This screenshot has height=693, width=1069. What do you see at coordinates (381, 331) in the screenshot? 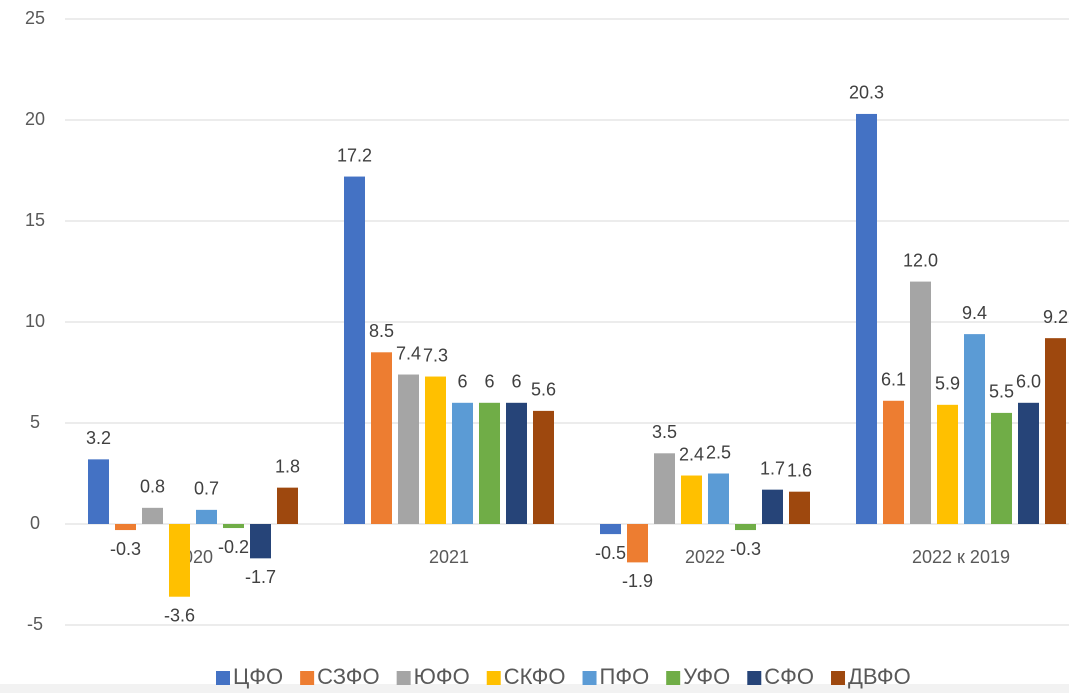
I see `data-label: 8.5` at bounding box center [381, 331].